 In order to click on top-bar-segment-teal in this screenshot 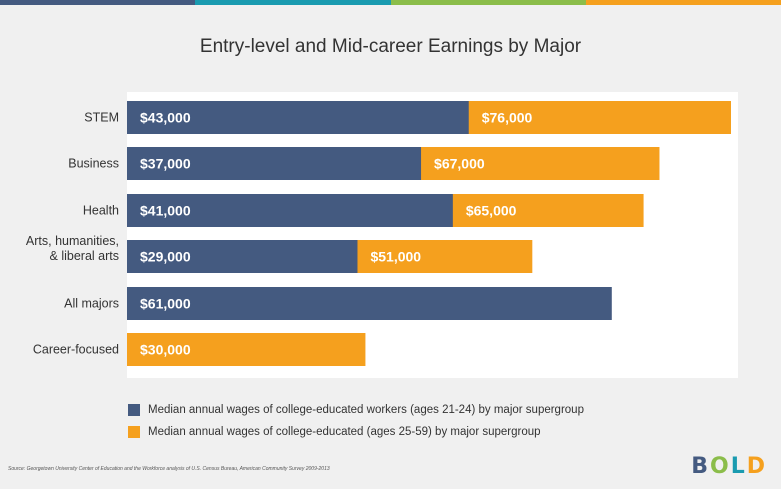, I will do `click(293, 2)`.